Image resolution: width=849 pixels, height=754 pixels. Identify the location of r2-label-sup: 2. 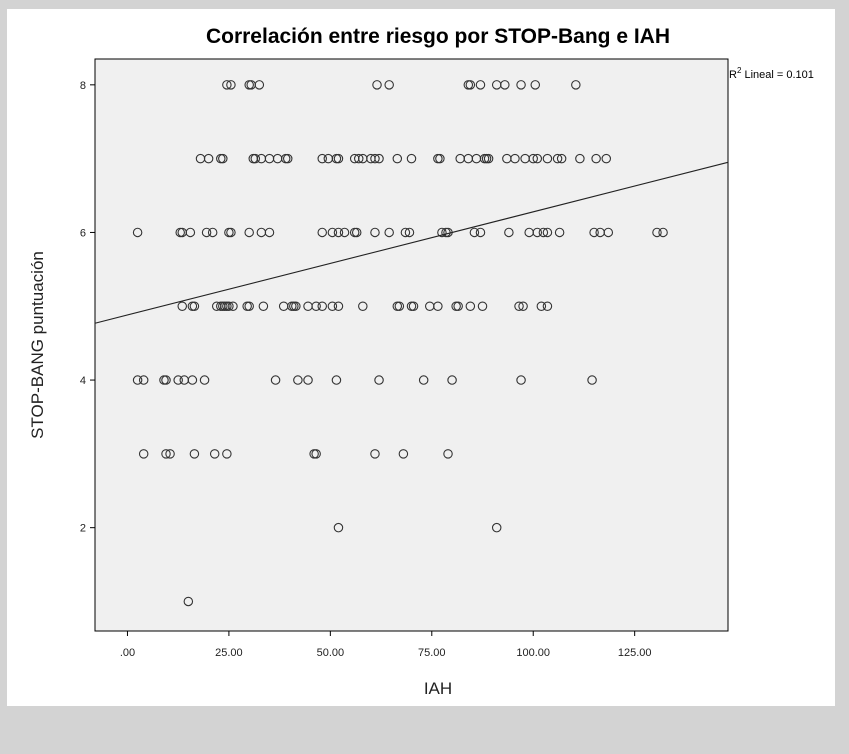
(739, 70).